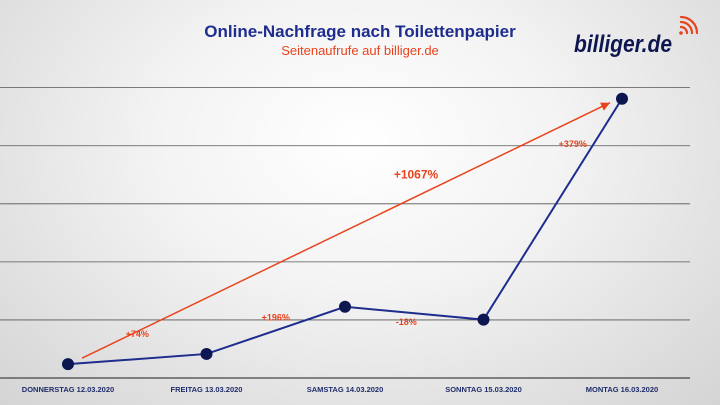 This screenshot has width=720, height=405. I want to click on segment-change-label: -18%, so click(406, 322).